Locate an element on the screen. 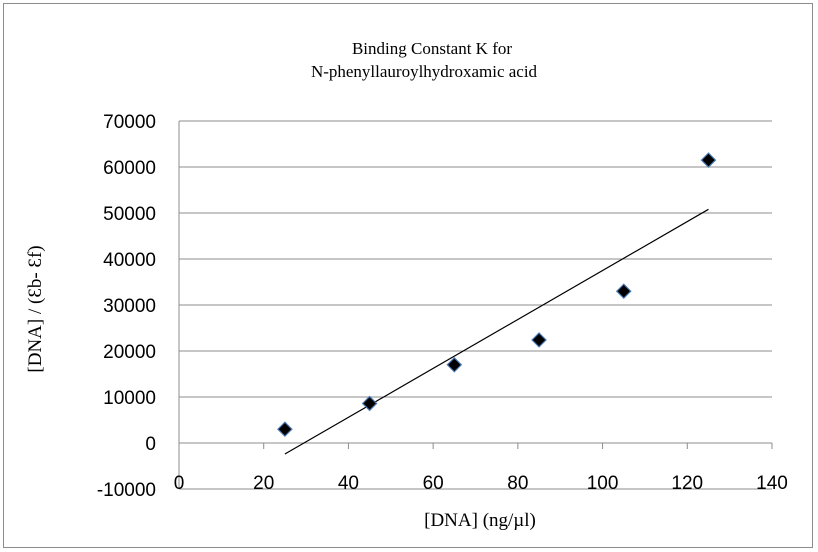 This screenshot has height=552, width=818. y-tick-label-6: 50000 is located at coordinates (129, 214).